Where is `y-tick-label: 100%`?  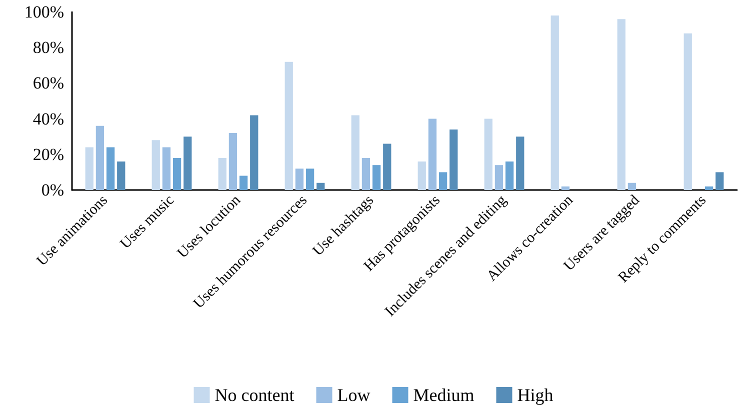 y-tick-label: 100% is located at coordinates (44, 12).